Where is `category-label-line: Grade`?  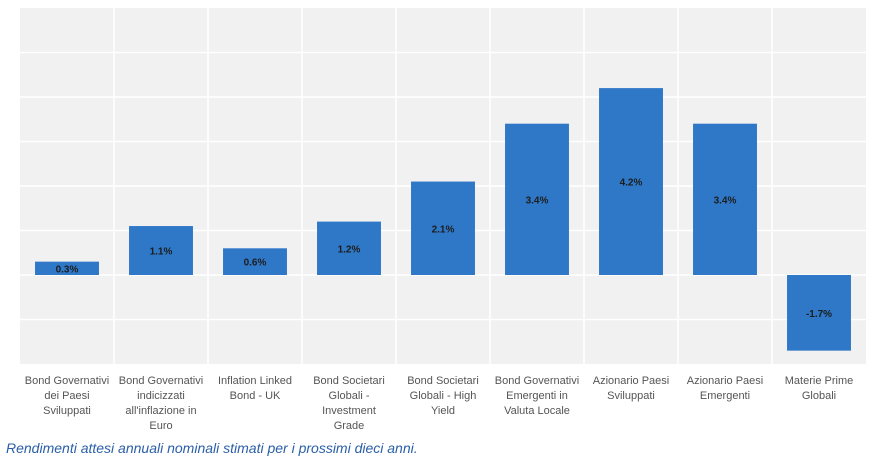 category-label-line: Grade is located at coordinates (349, 426).